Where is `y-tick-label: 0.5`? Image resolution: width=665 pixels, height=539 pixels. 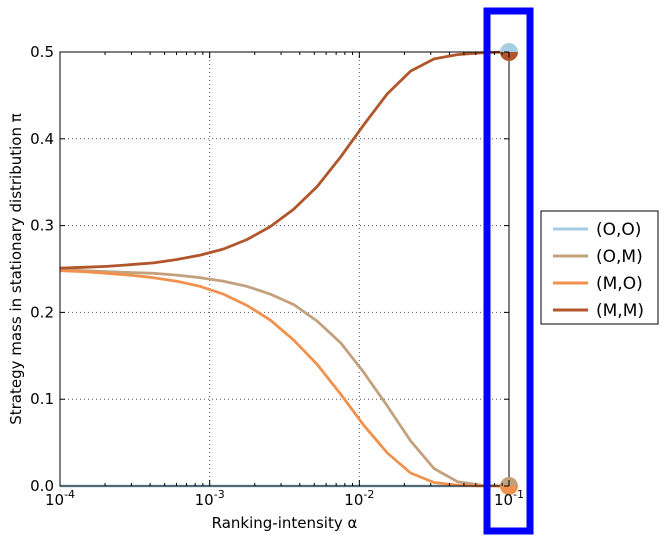
y-tick-label: 0.5 is located at coordinates (42, 52).